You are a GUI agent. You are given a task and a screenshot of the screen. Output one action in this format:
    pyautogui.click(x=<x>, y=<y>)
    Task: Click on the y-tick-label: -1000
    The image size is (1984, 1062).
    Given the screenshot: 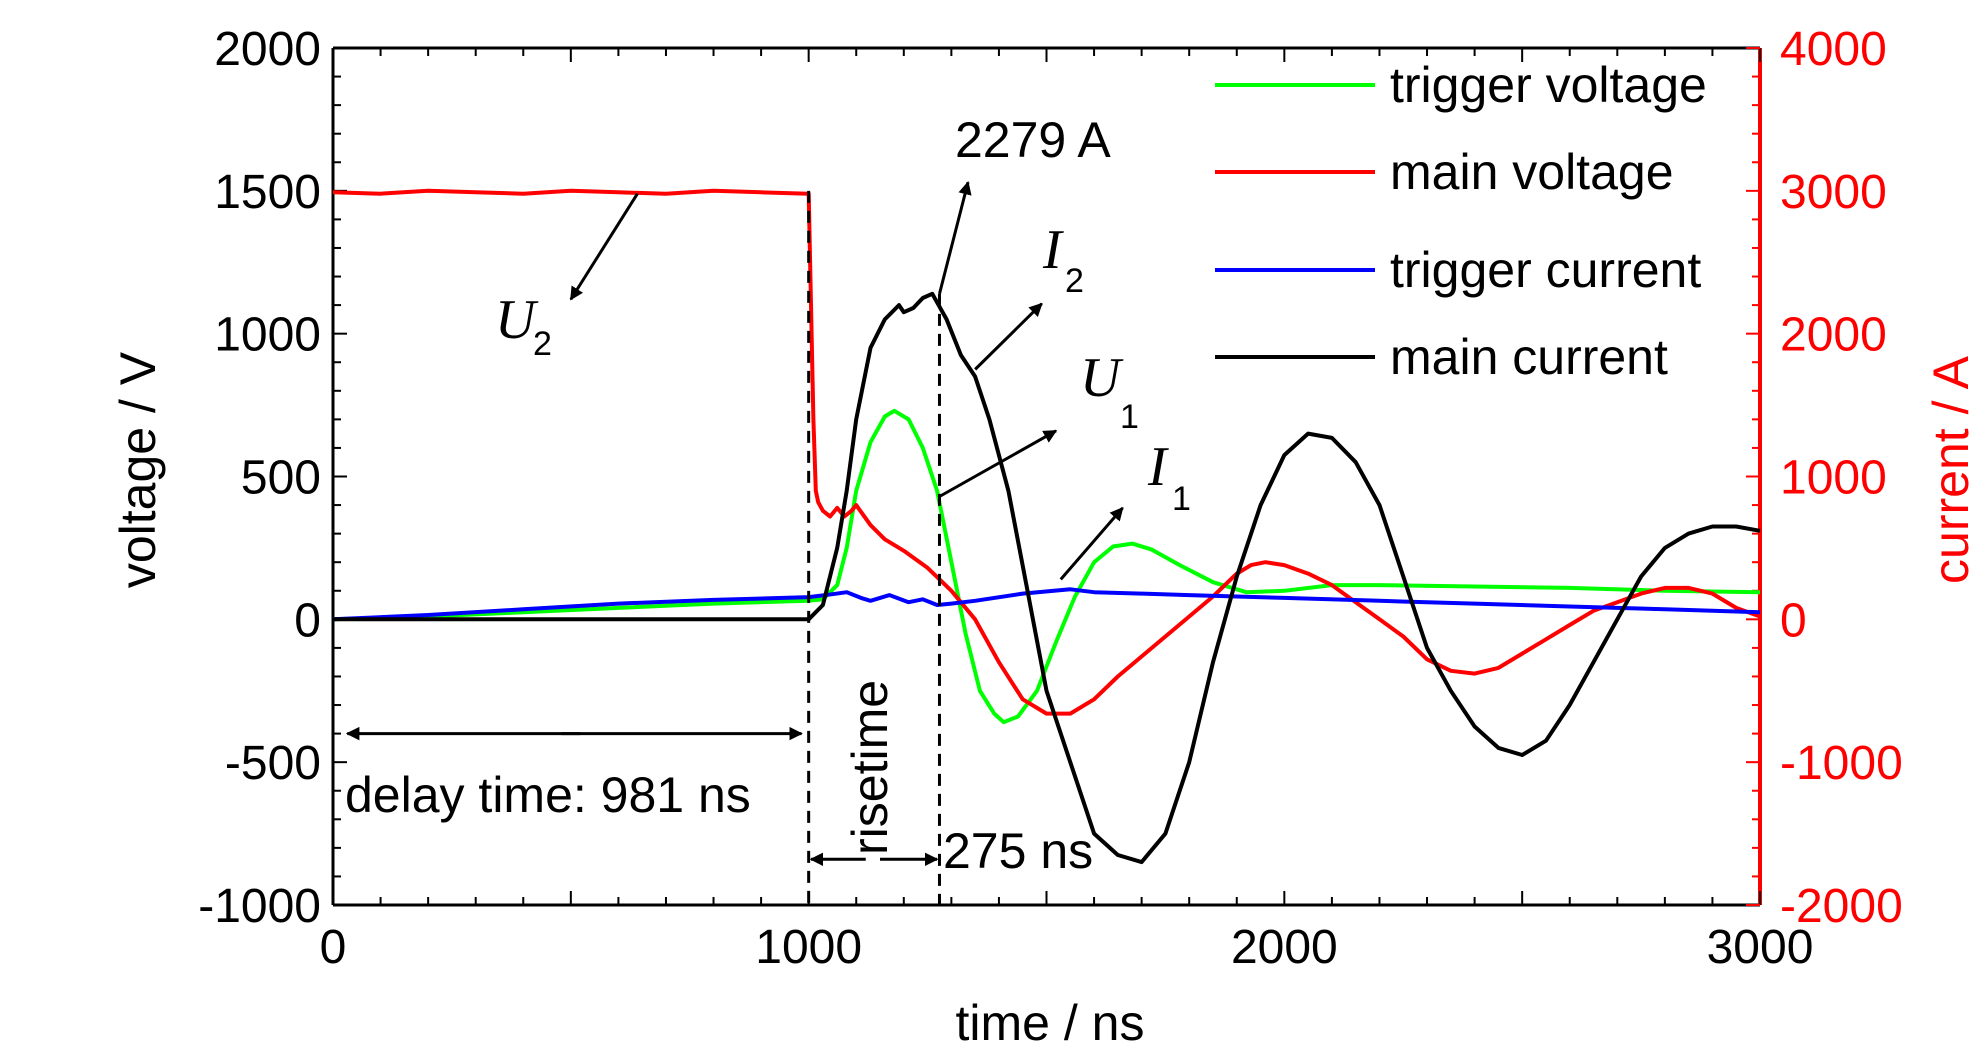 What is the action you would take?
    pyautogui.click(x=259, y=906)
    